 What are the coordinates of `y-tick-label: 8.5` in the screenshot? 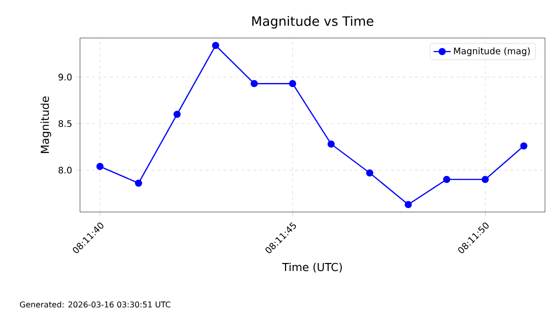 It's located at (65, 123).